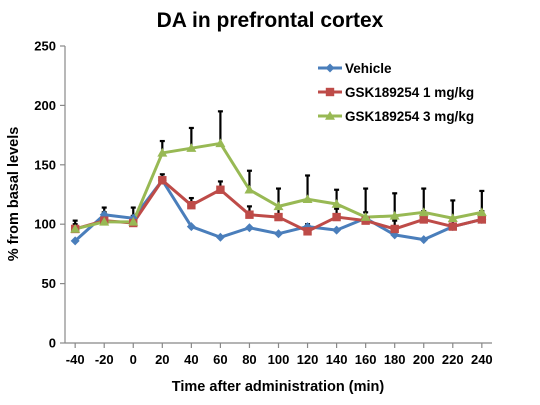 Image resolution: width=540 pixels, height=405 pixels. What do you see at coordinates (49, 283) in the screenshot?
I see `y-tick-label: 50` at bounding box center [49, 283].